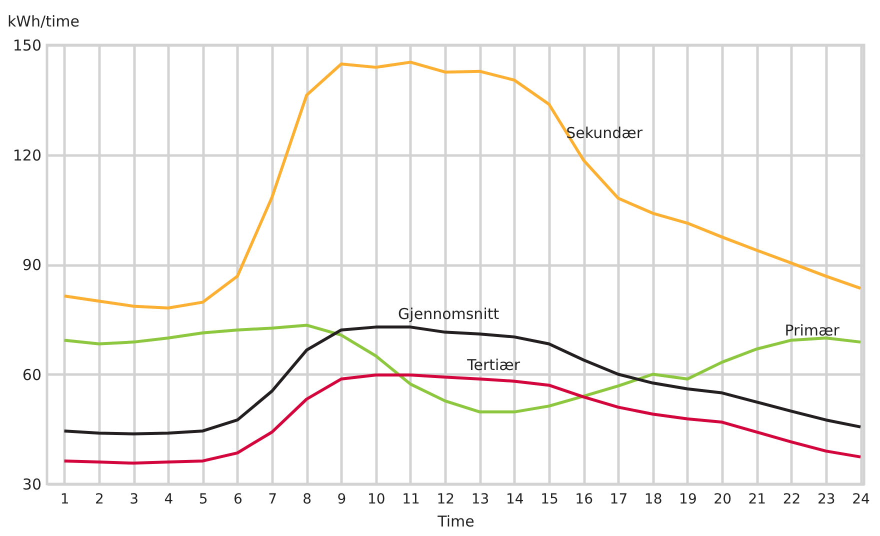 The image size is (880, 536). I want to click on x-tick-label: 24, so click(861, 500).